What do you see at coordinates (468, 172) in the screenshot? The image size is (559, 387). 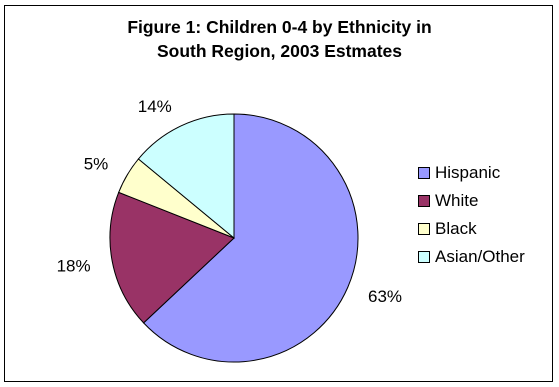 I see `legend-label: Hispanic` at bounding box center [468, 172].